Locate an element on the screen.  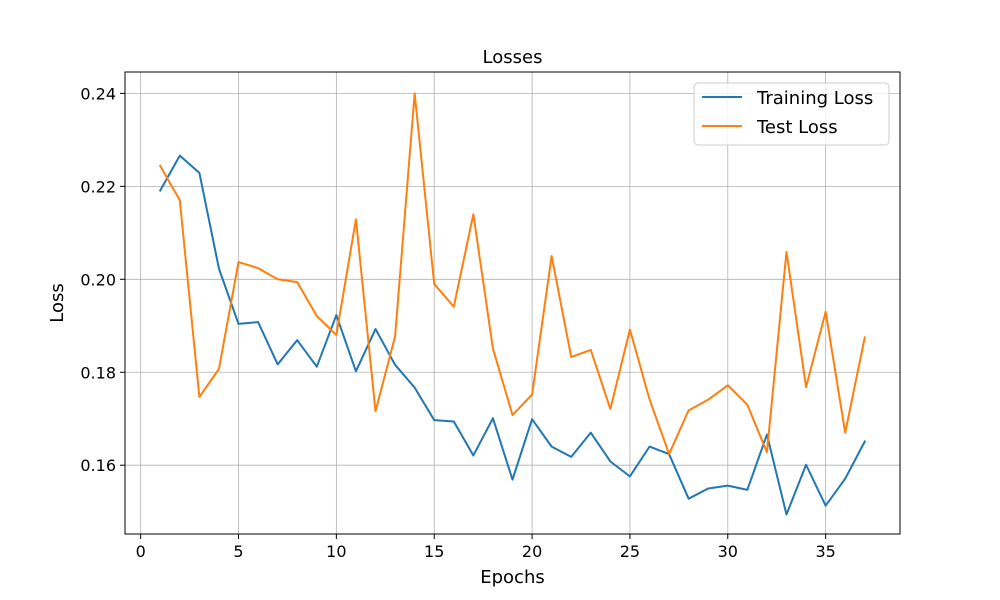
legend-label-training-loss: Training Loss is located at coordinates (814, 98).